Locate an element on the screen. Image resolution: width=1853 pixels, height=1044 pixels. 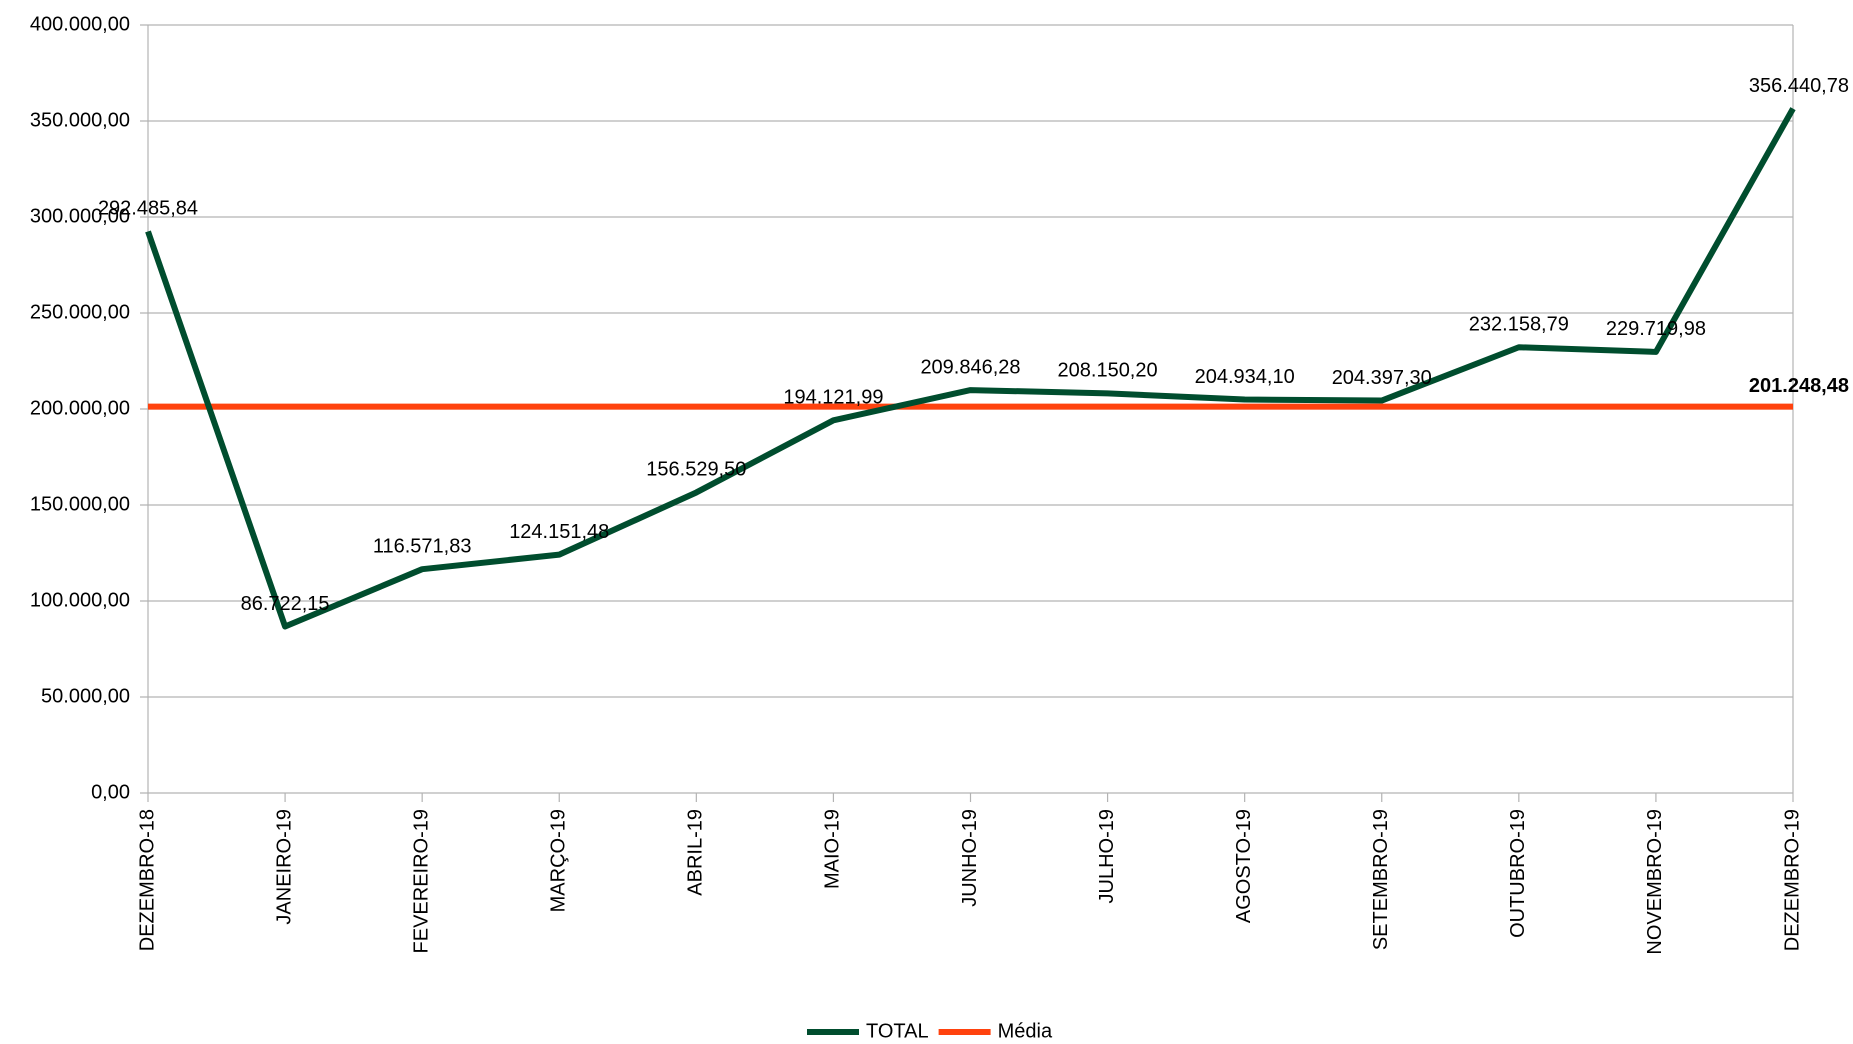
y-tick-label: 300.000,00 is located at coordinates (80, 216).